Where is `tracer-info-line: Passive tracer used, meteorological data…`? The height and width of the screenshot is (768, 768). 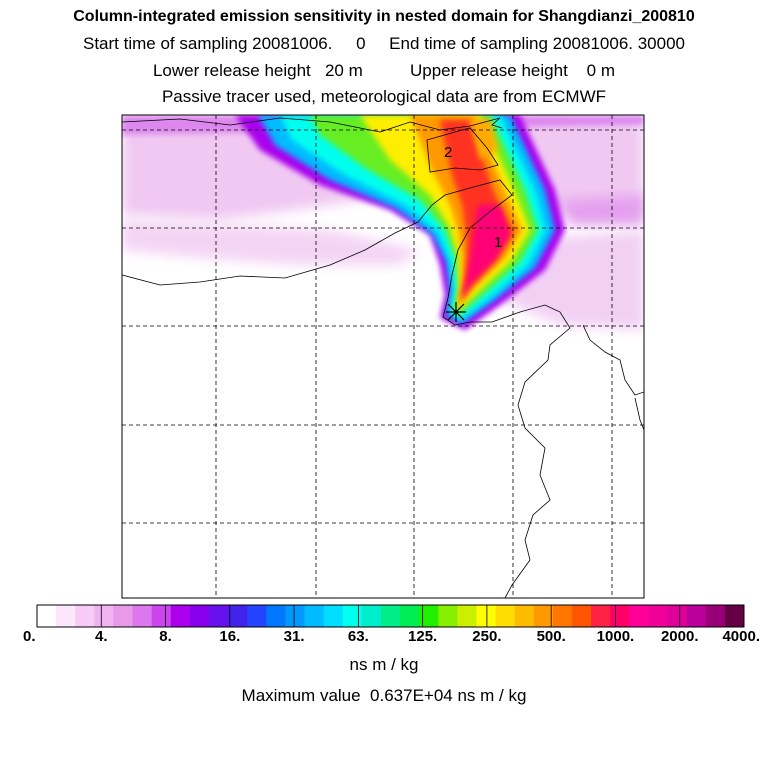
tracer-info-line: Passive tracer used, meteorological data… is located at coordinates (384, 96).